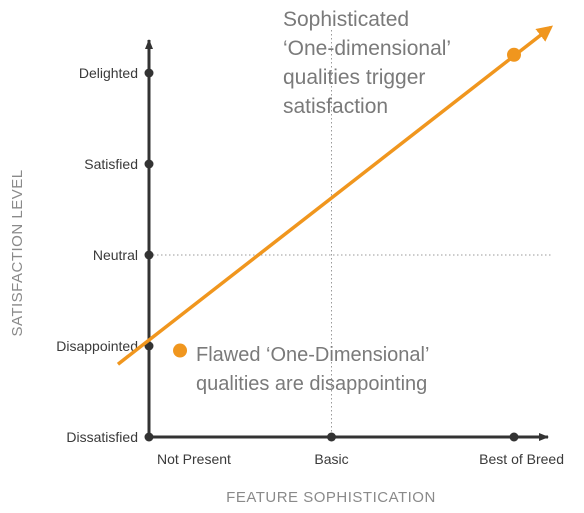 This screenshot has width=584, height=513. I want to click on y-tick-label-dissatisfied: Dissatisfied, so click(102, 437).